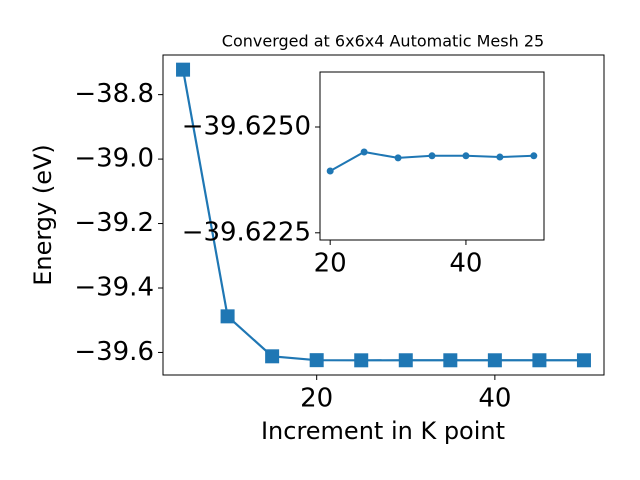  Describe the element at coordinates (114, 159) in the screenshot. I see `y-tick-label: −39.0` at that location.